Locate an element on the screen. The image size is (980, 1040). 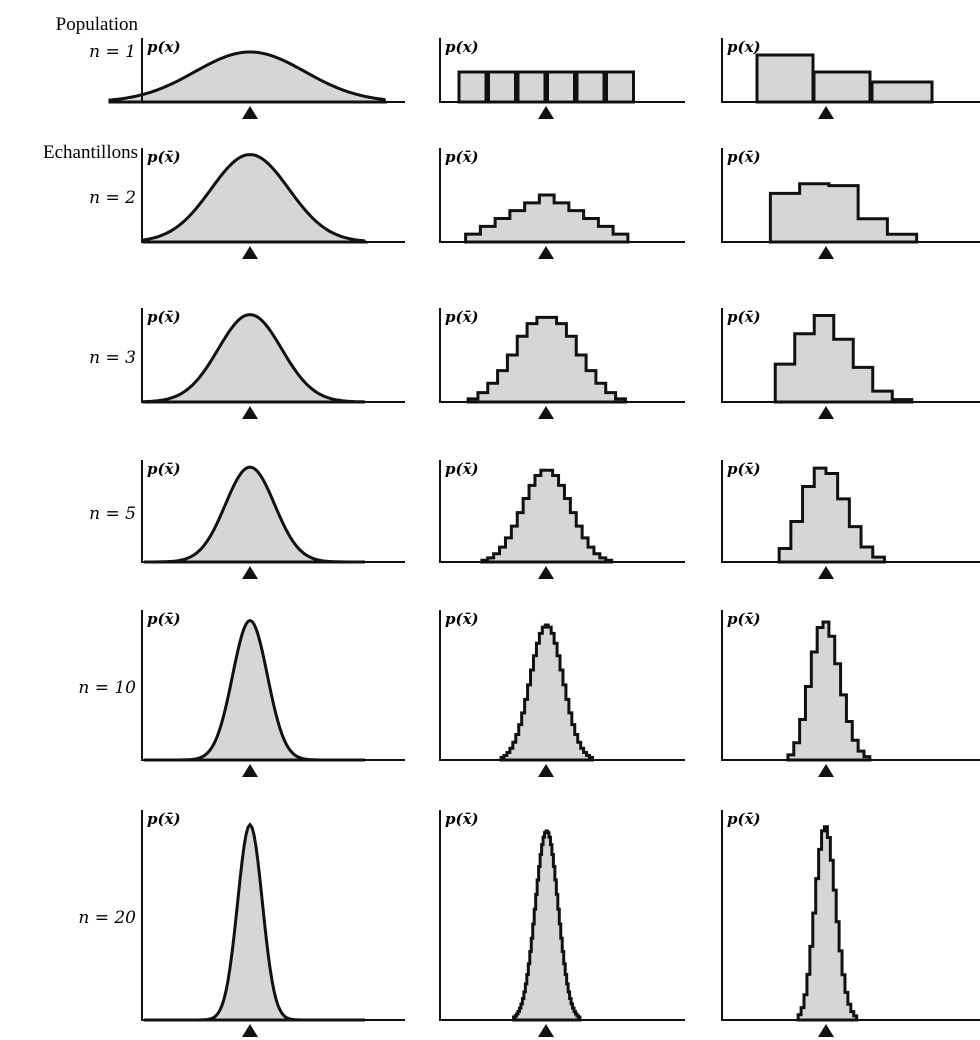
sample-size: n = 5 is located at coordinates (112, 514).